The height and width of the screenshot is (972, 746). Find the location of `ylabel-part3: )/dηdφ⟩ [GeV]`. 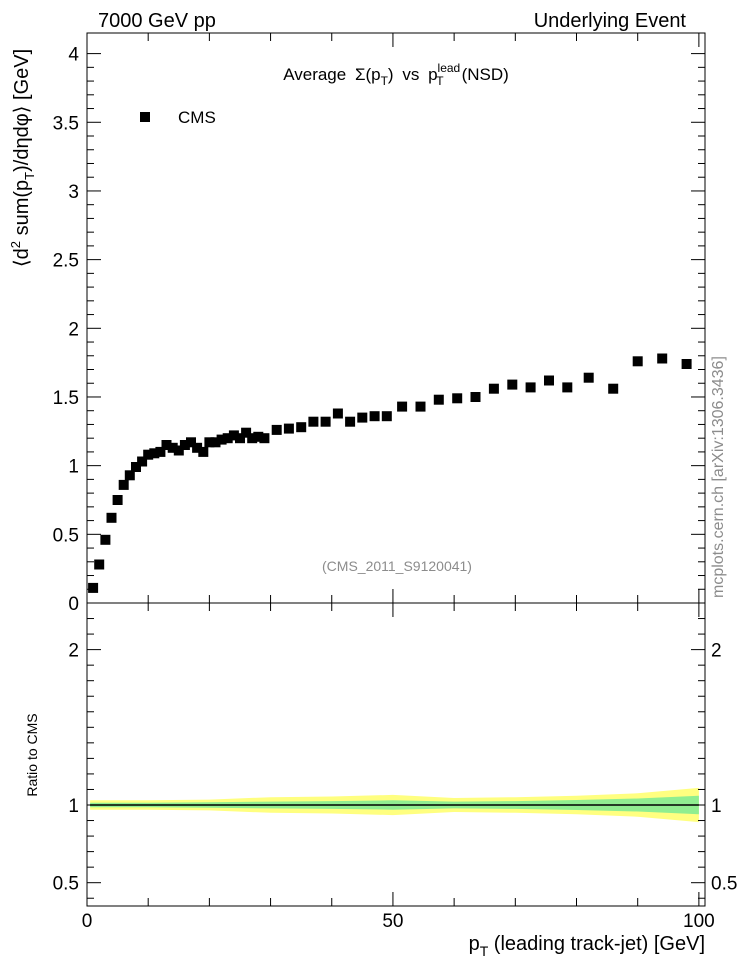

ylabel-part3: )/dηdφ⟩ [GeV] is located at coordinates (22, 110).